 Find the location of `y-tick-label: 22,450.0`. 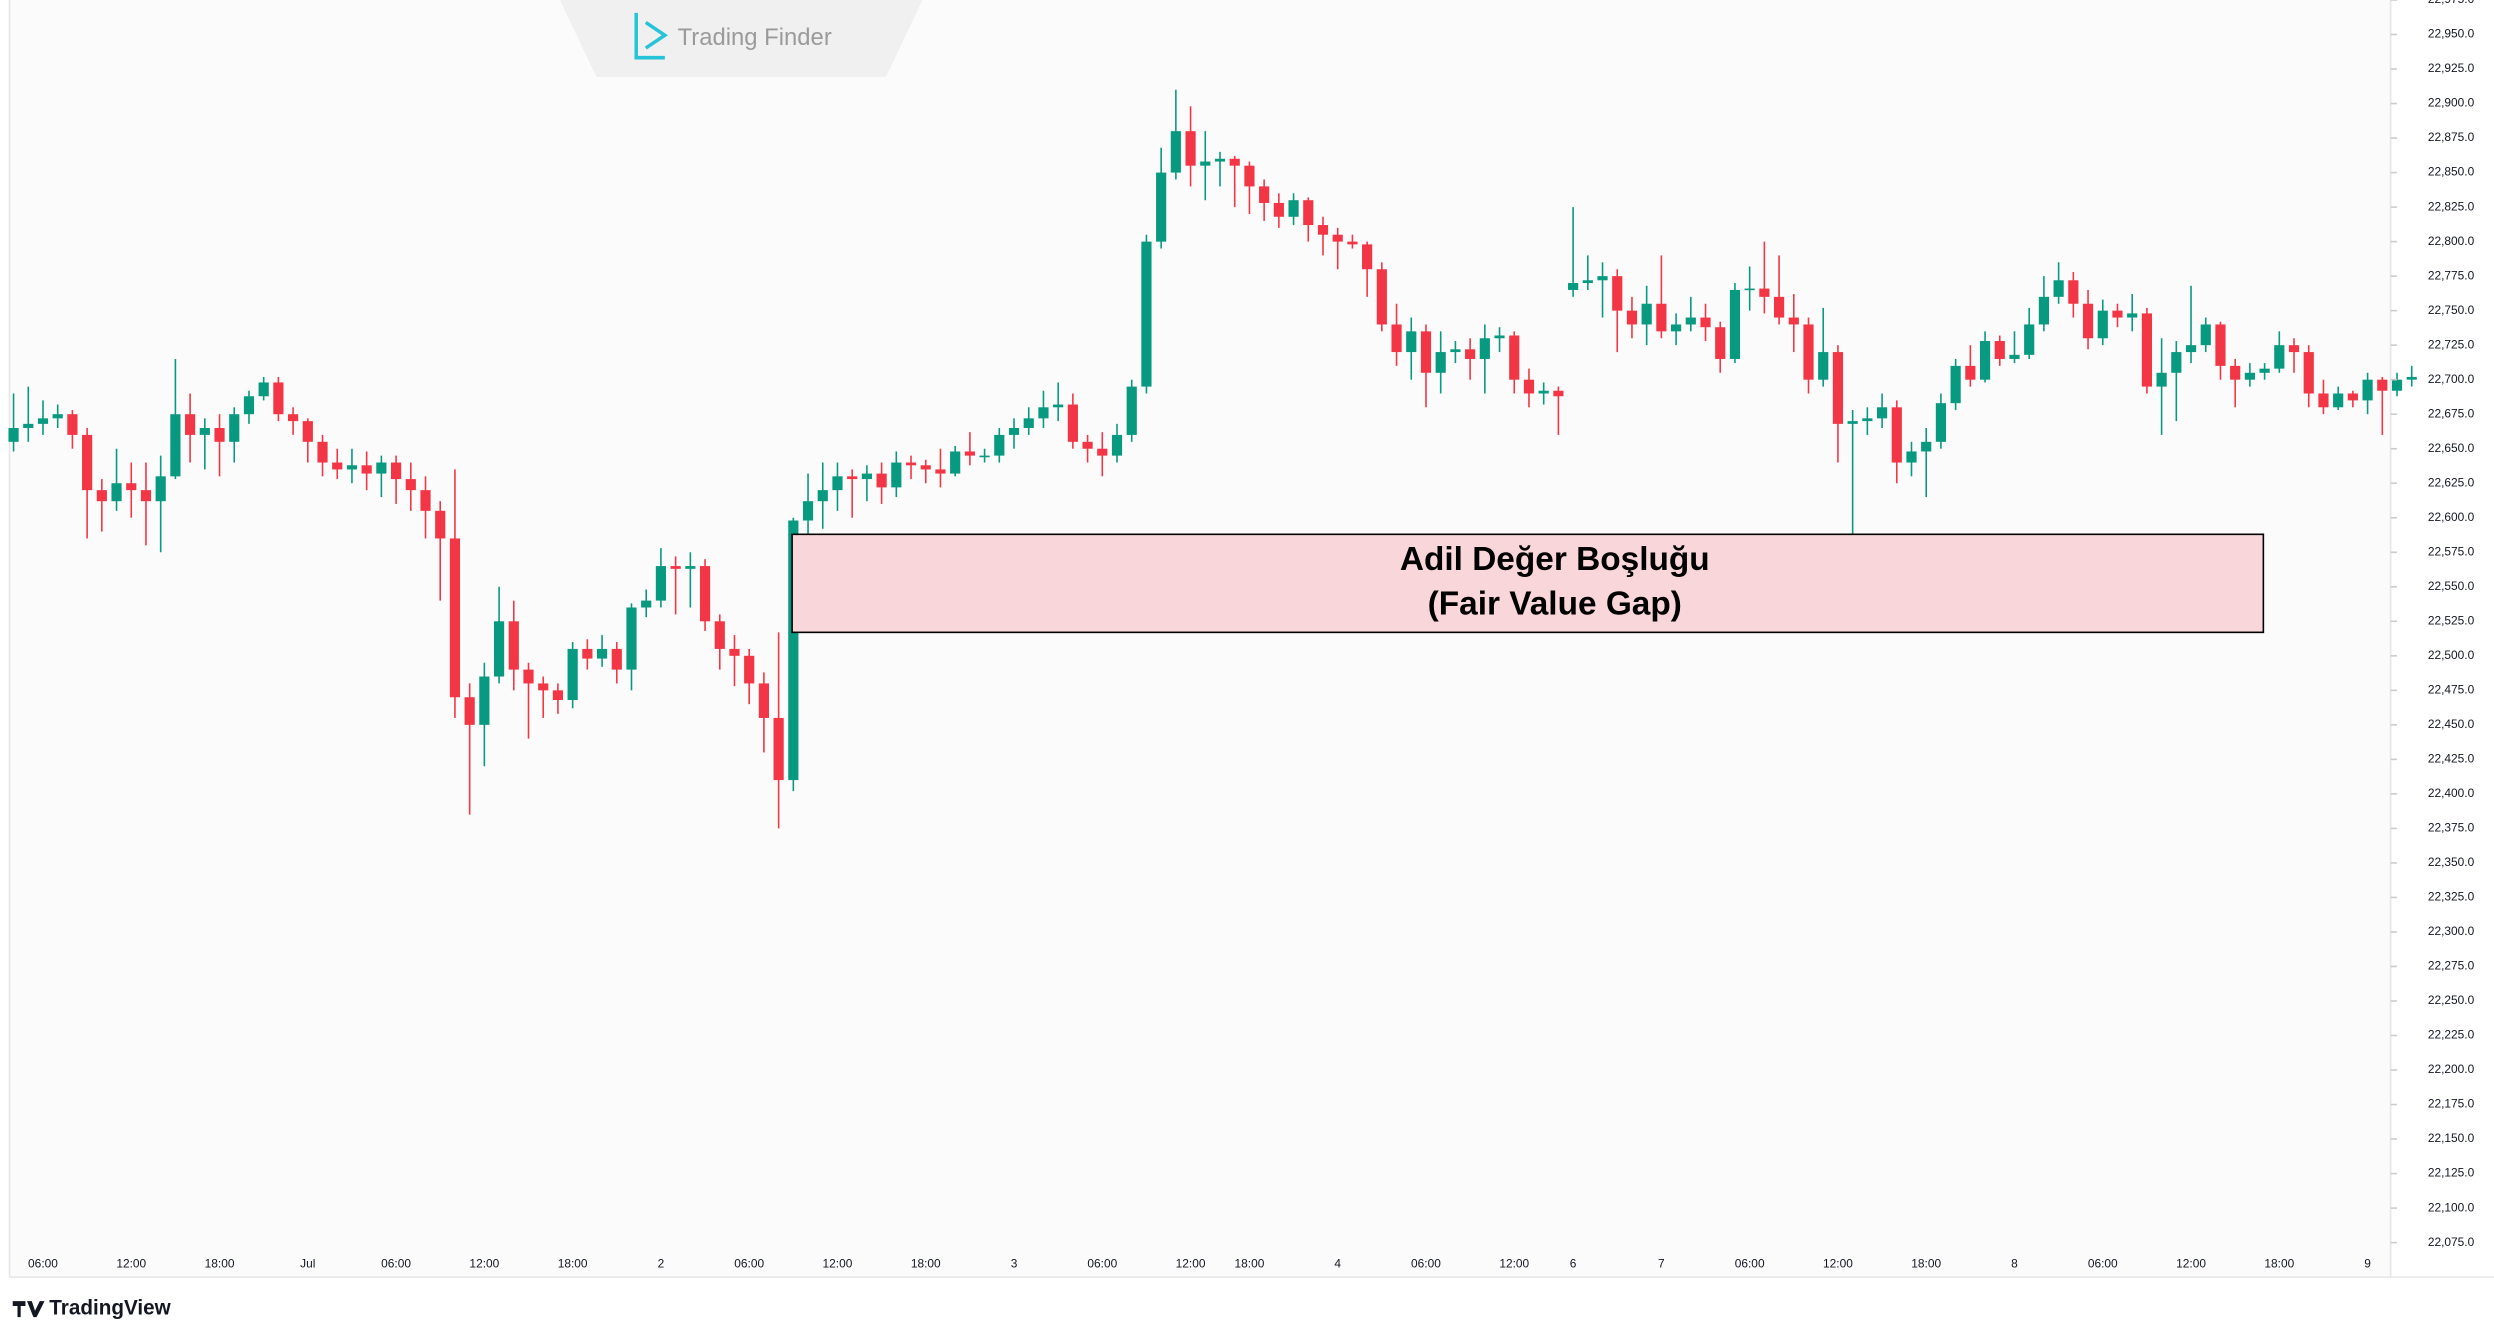

y-tick-label: 22,450.0 is located at coordinates (2451, 724).